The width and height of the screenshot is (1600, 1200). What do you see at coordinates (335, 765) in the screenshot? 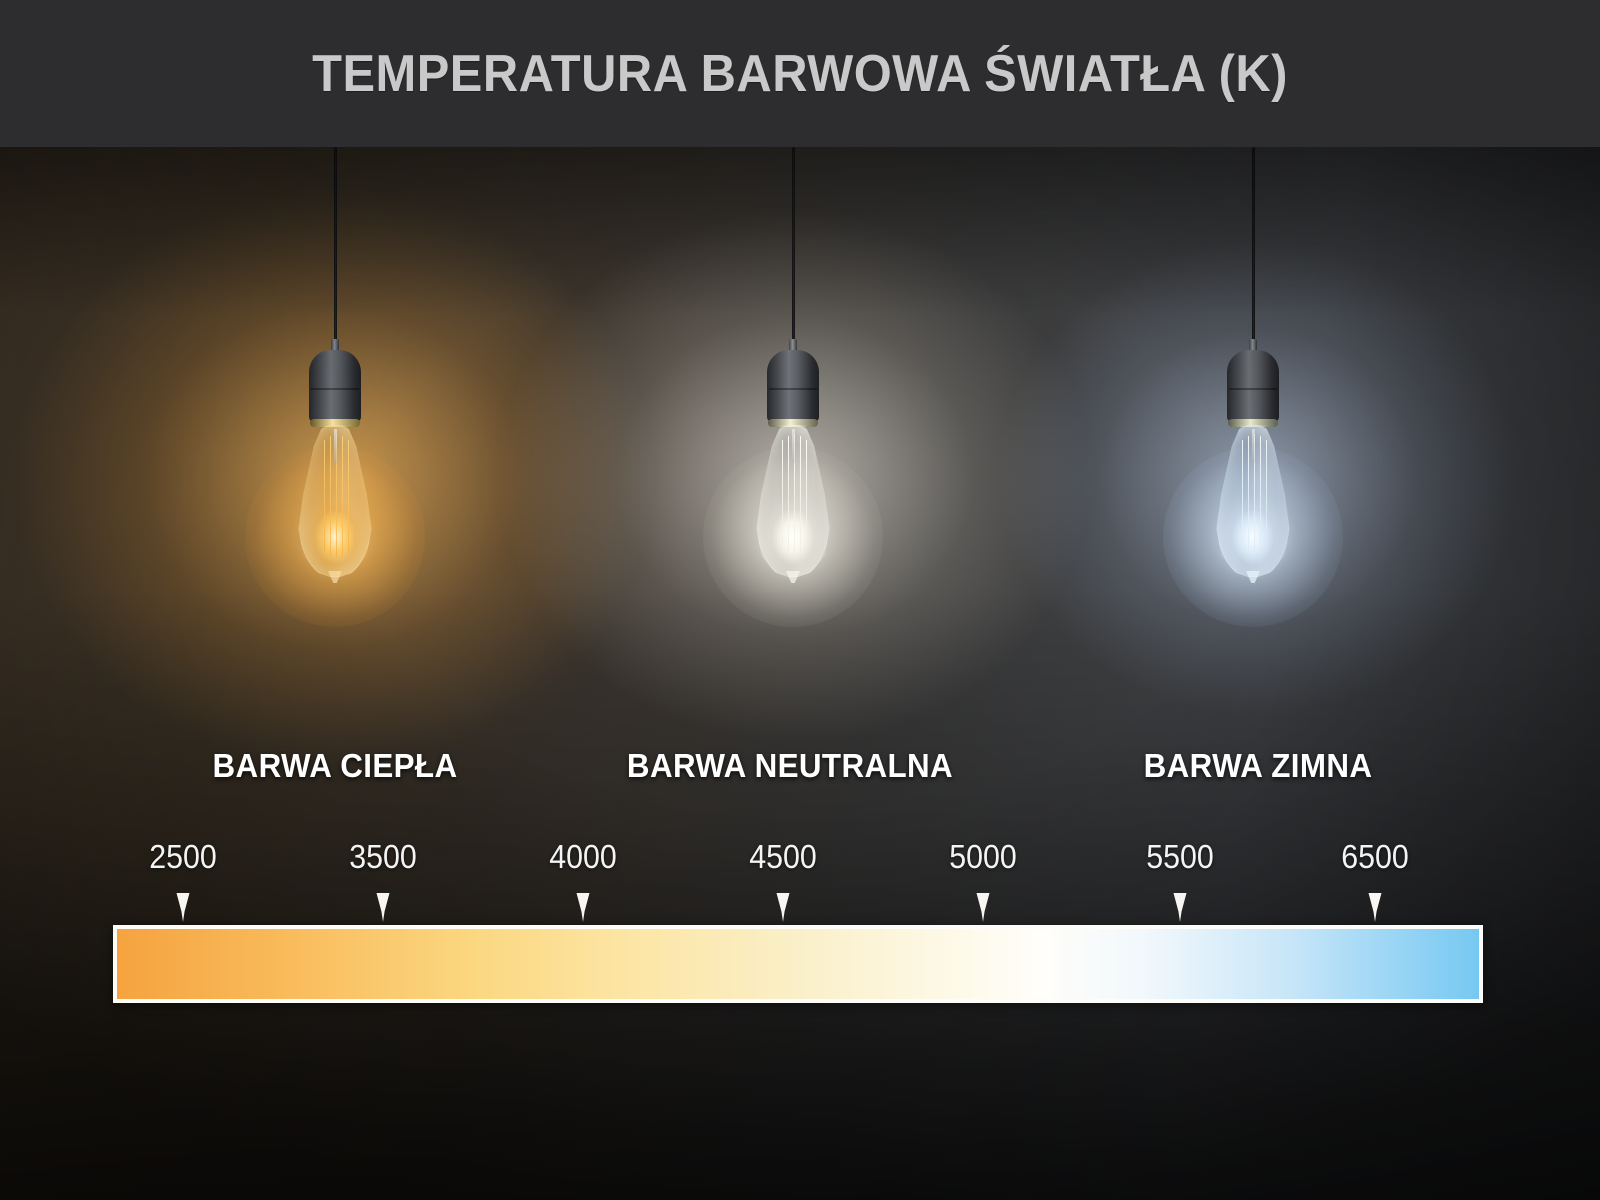
I see `category-label-warm: BARWA CIEPŁA` at bounding box center [335, 765].